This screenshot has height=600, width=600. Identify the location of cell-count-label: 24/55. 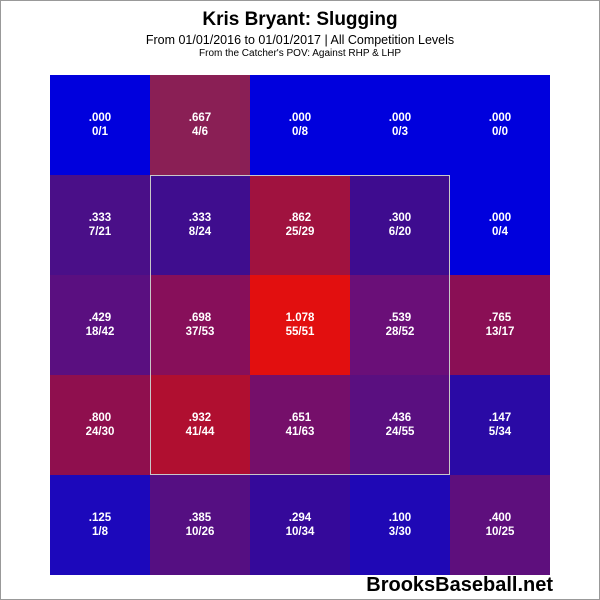
(400, 432).